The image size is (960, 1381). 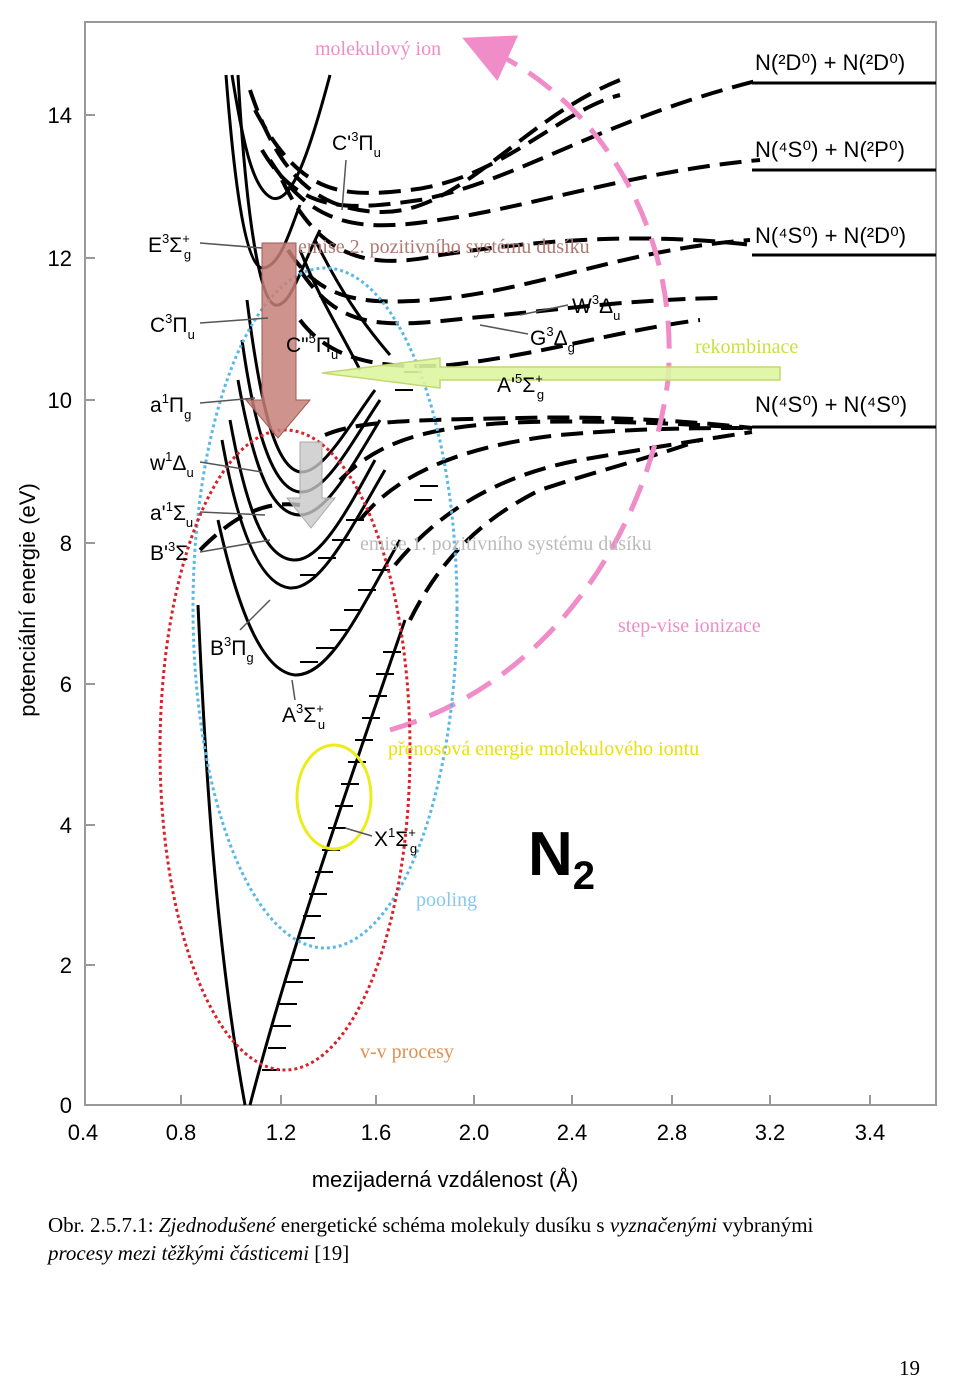 I want to click on y-tick-labels: 0 2 4 6 8 10 12 14, so click(x=60, y=610).